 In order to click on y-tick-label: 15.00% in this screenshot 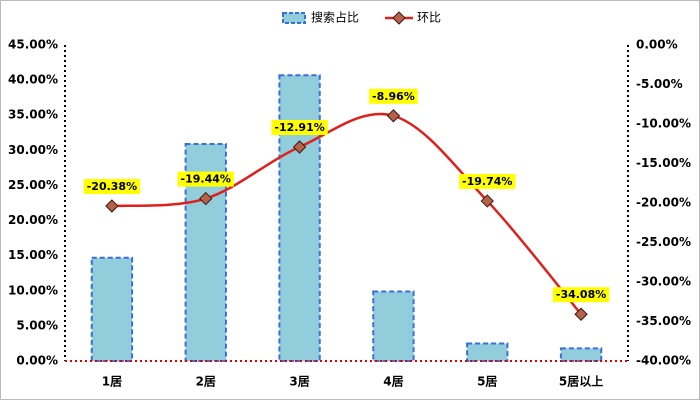, I will do `click(33, 255)`.